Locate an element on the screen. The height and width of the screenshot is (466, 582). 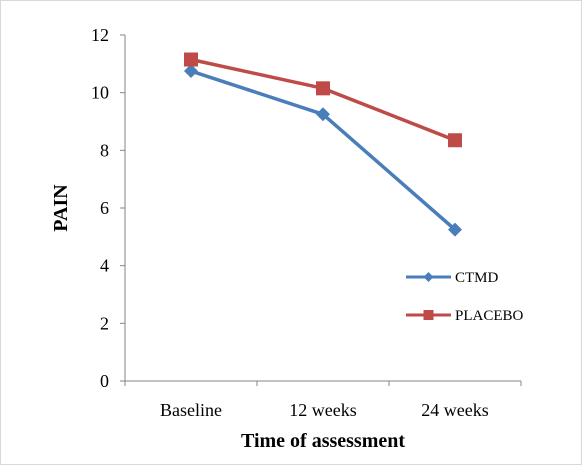
x-tick-label: 24 weeks is located at coordinates (454, 410).